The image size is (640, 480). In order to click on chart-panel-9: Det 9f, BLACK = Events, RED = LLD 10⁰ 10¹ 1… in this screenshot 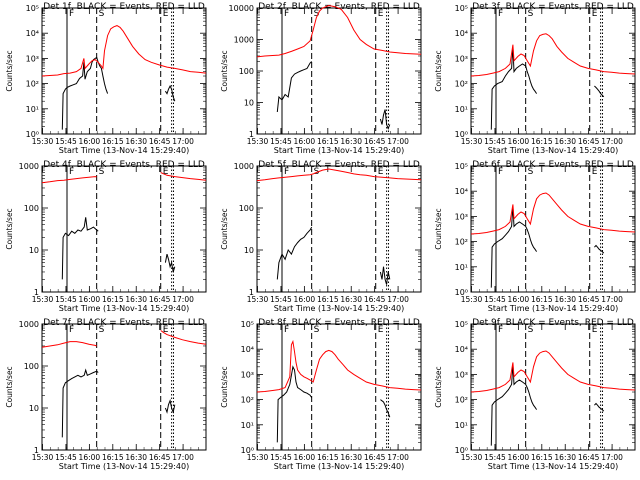, I will do `click(535, 394)`.